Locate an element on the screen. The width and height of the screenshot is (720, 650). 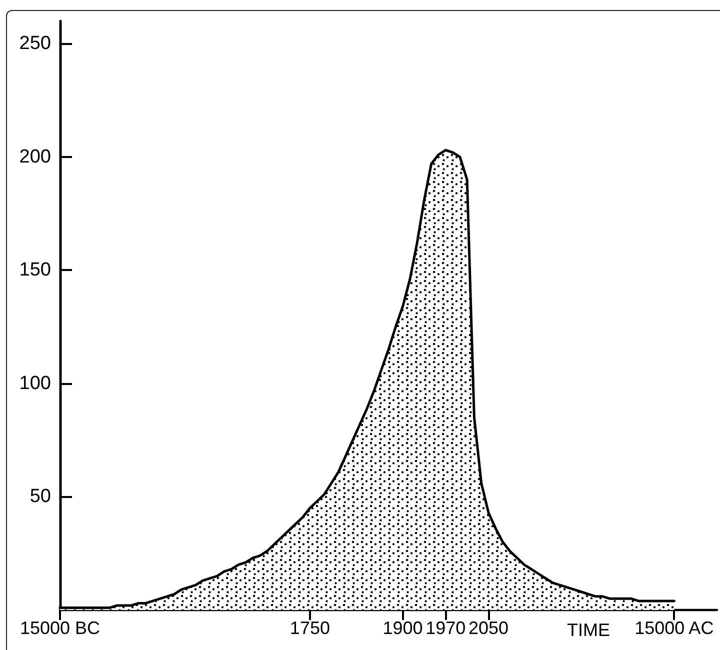
y-tick-label: 150 is located at coordinates (35, 270).